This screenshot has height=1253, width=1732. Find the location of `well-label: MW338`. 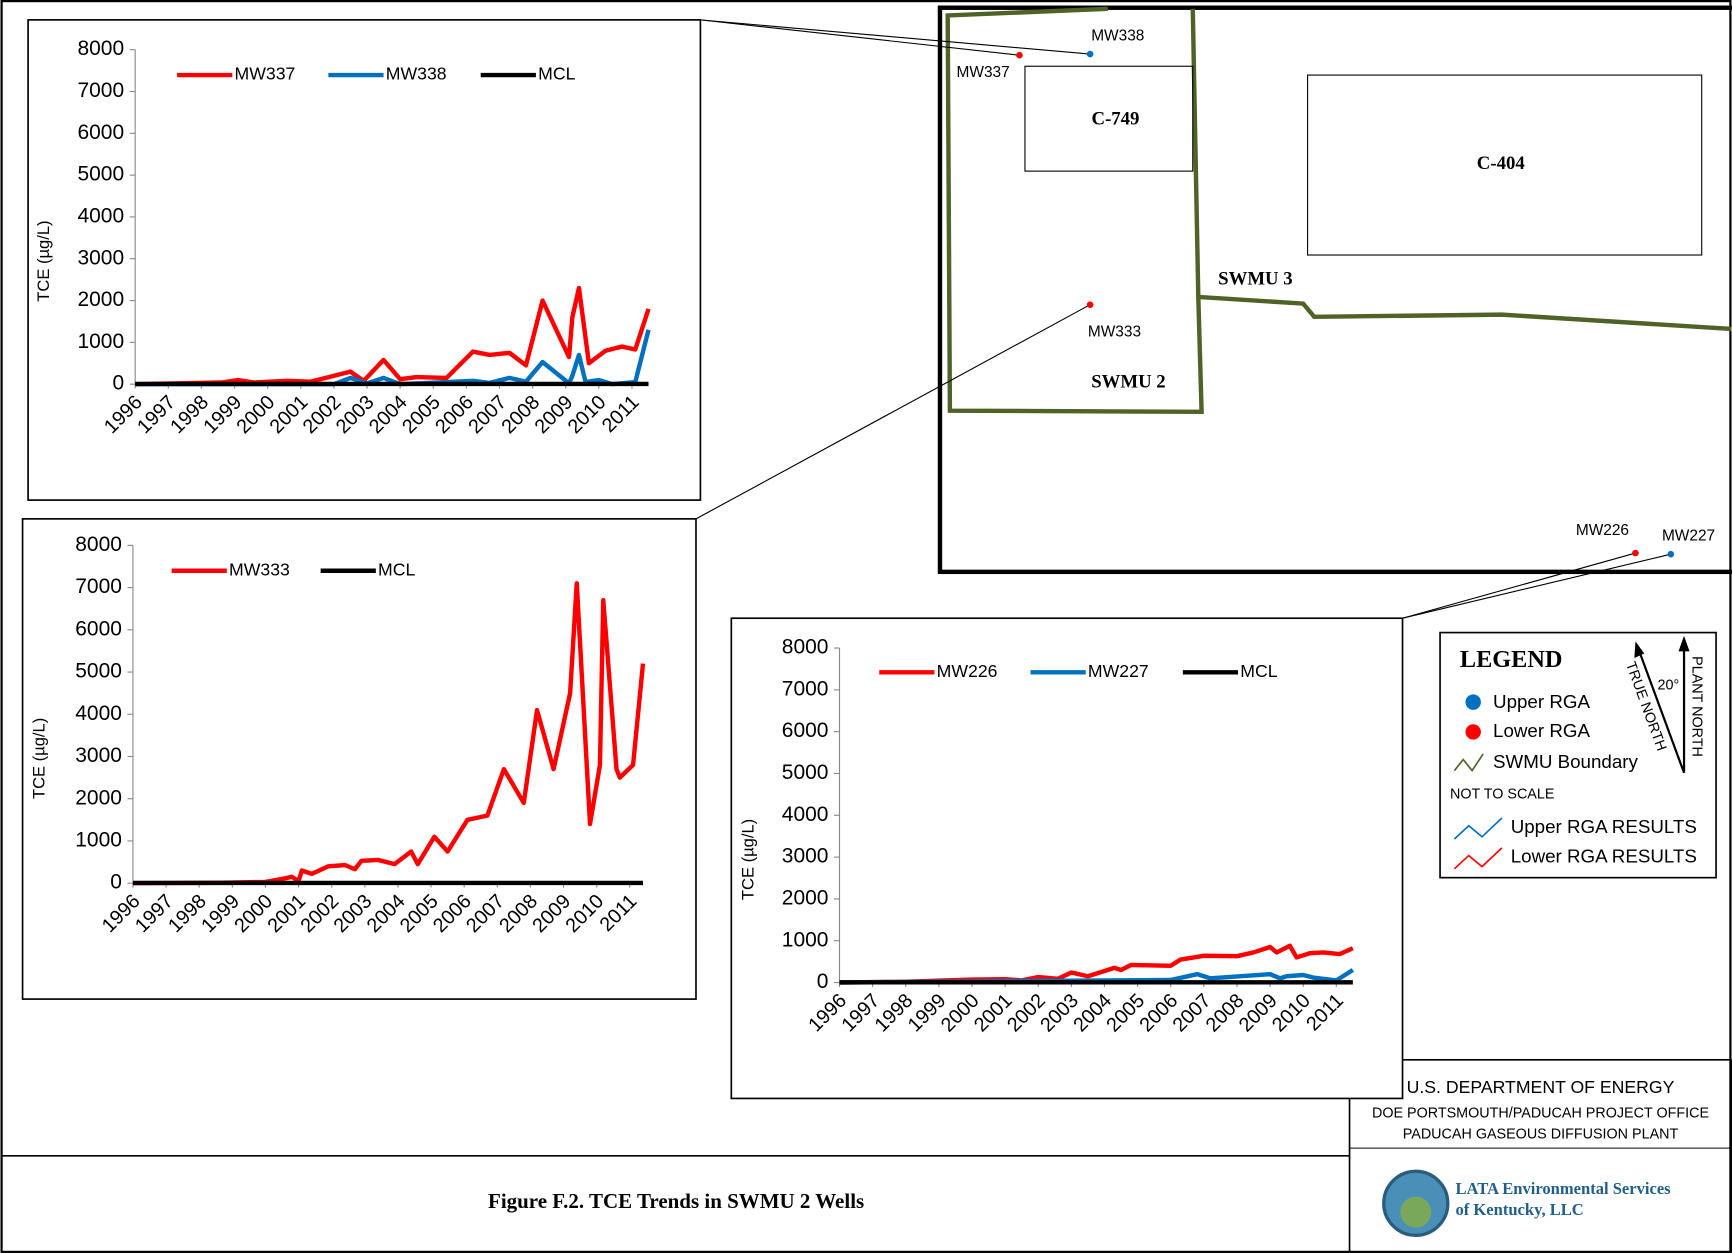

well-label: MW338 is located at coordinates (1117, 36).